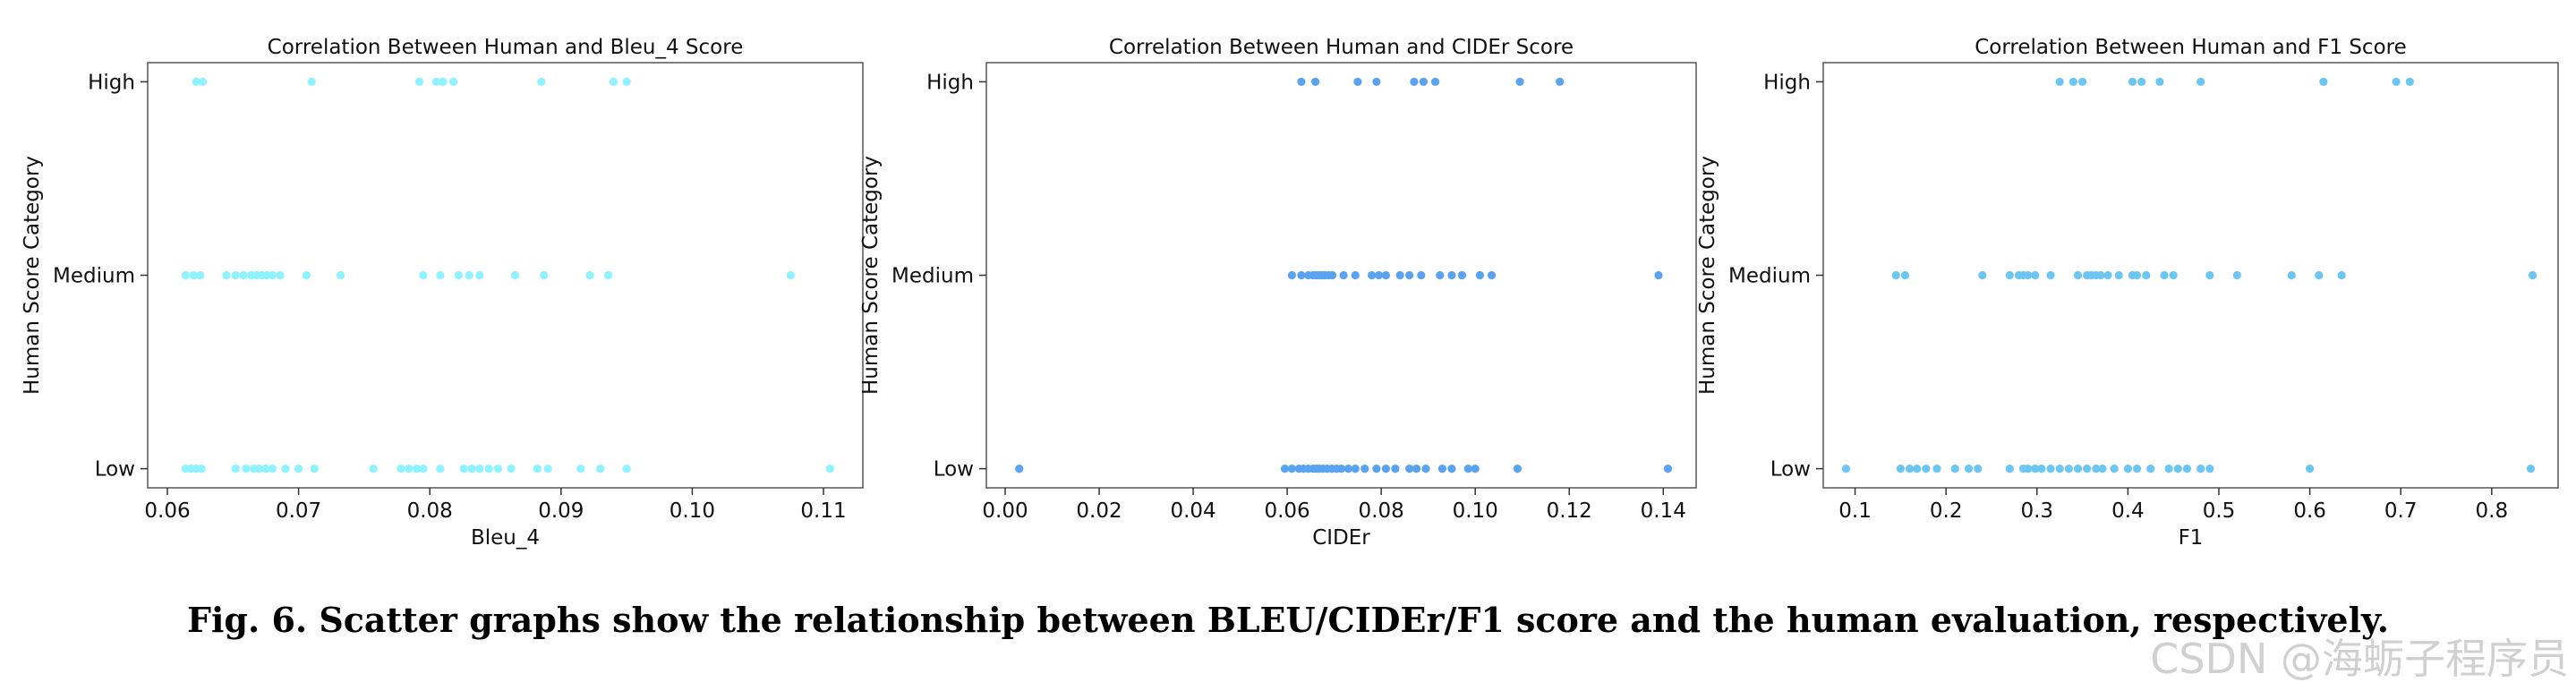 Image resolution: width=2576 pixels, height=691 pixels. I want to click on x-tick-label: 0.08, so click(430, 511).